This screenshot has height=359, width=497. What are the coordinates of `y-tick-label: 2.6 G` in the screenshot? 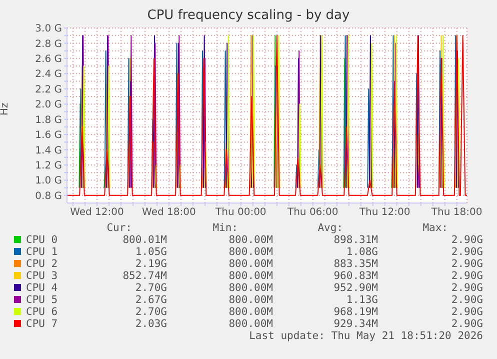 It's located at (48, 59).